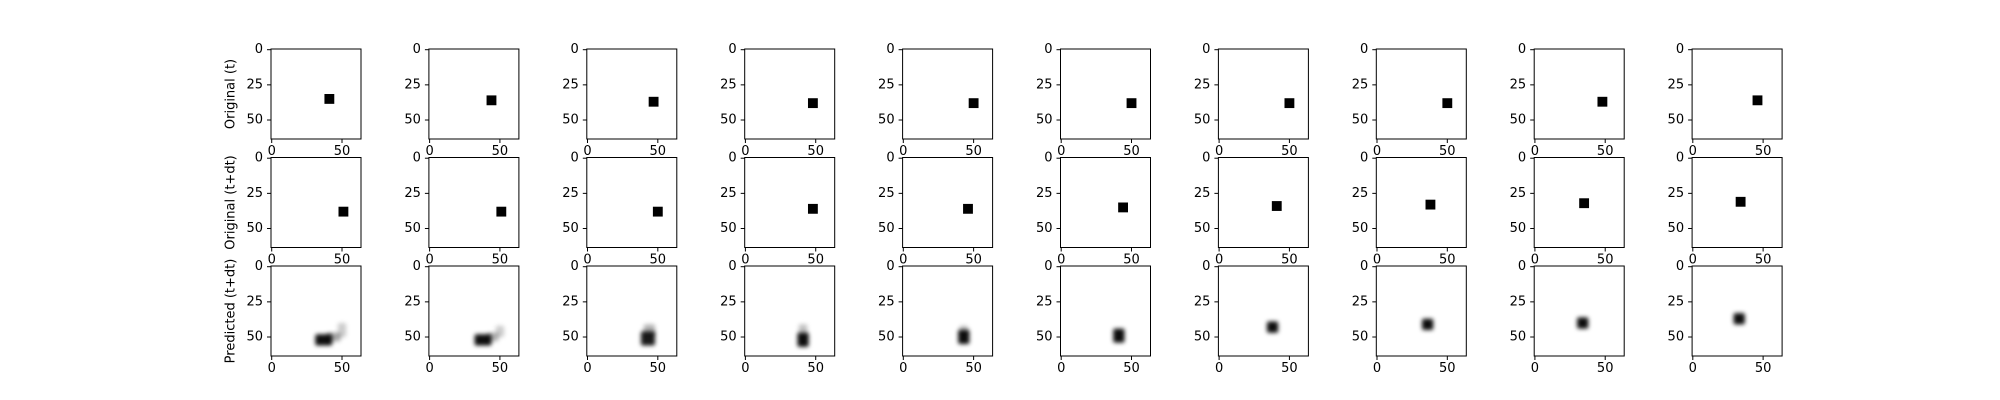 The height and width of the screenshot is (400, 2000). What do you see at coordinates (1725, 100) in the screenshot?
I see `panel-r0-c9: 0 25 50 0 50` at bounding box center [1725, 100].